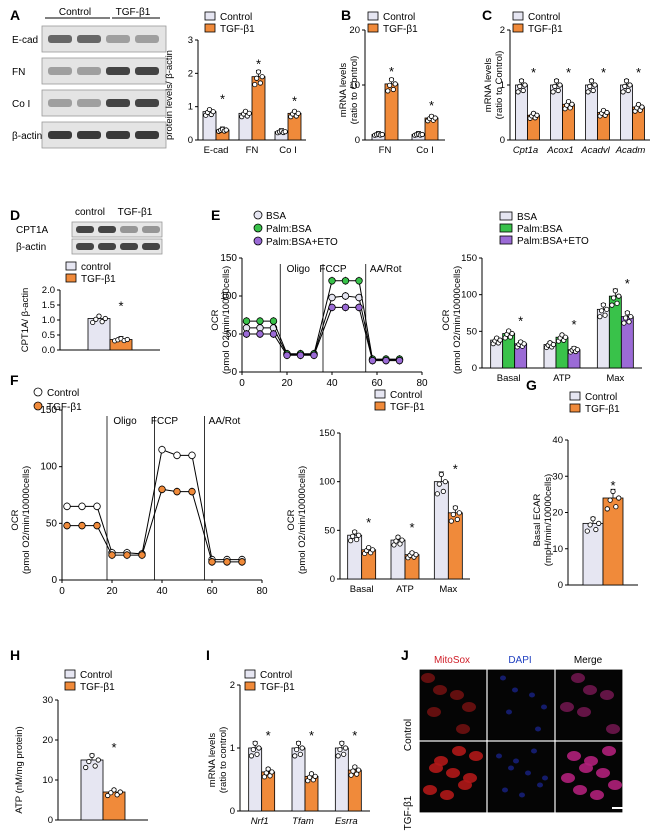  I want to click on blot-header-control: Control, so click(75, 12).